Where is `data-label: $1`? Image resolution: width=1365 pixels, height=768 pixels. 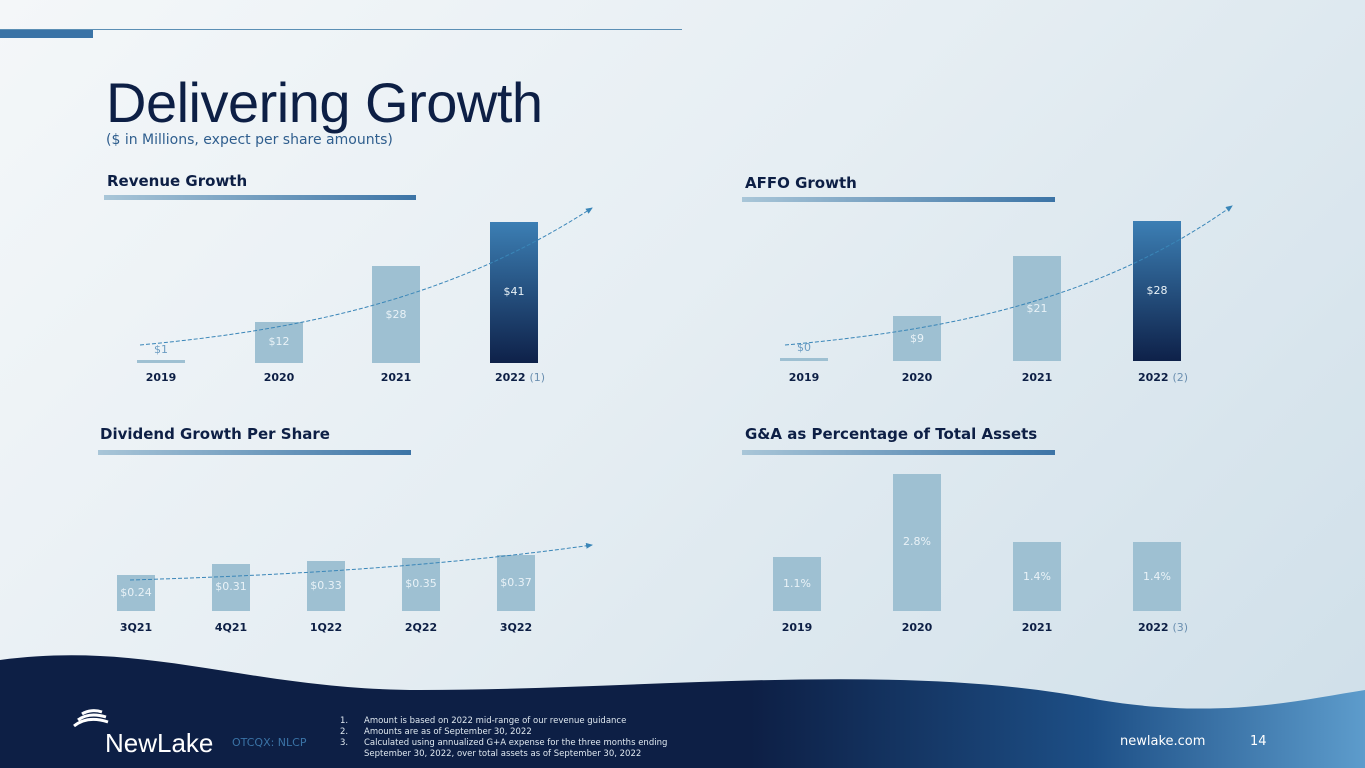
data-label: $1 is located at coordinates (161, 349).